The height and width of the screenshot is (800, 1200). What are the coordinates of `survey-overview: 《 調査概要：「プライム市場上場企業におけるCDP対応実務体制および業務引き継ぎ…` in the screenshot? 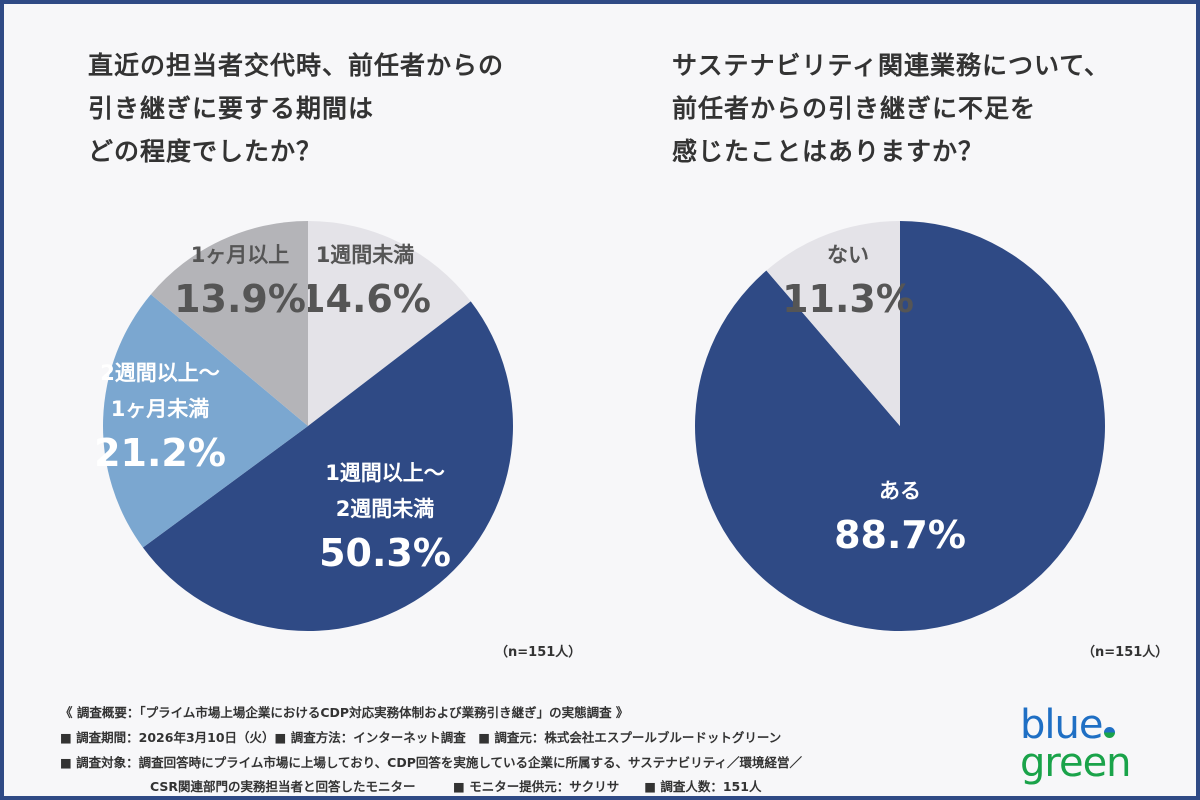 It's located at (344, 712).